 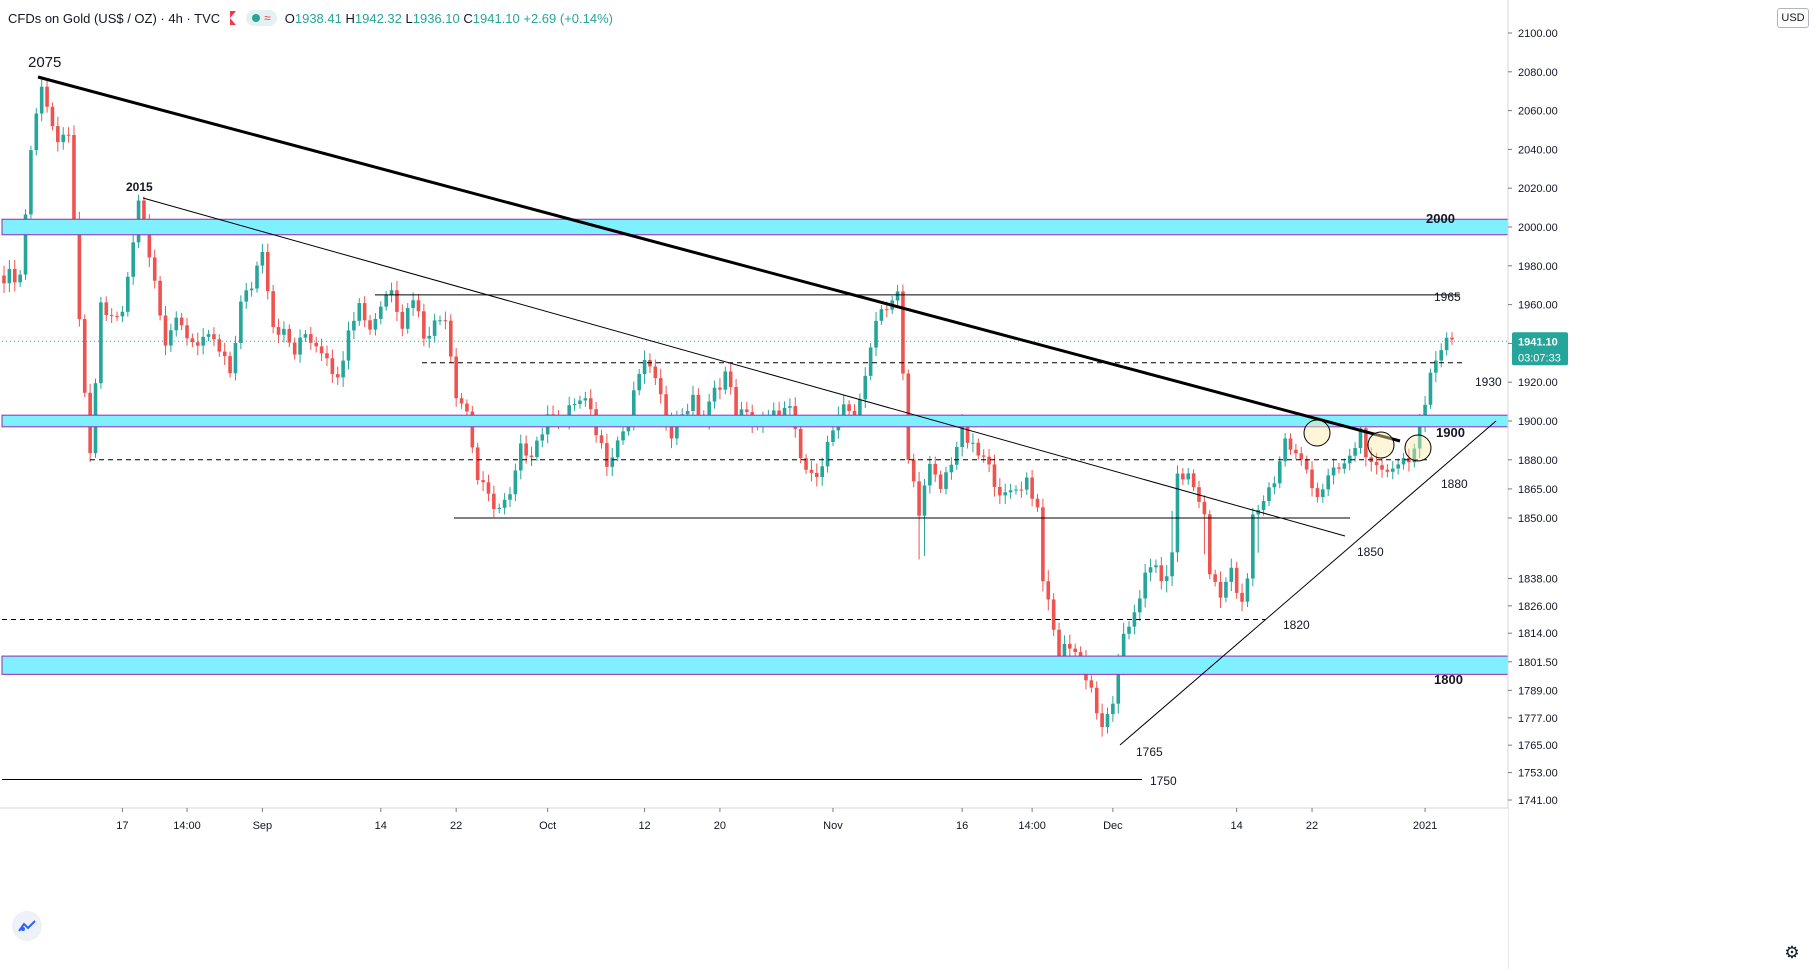 I want to click on y-tick-label: 1765.00, so click(x=1538, y=746).